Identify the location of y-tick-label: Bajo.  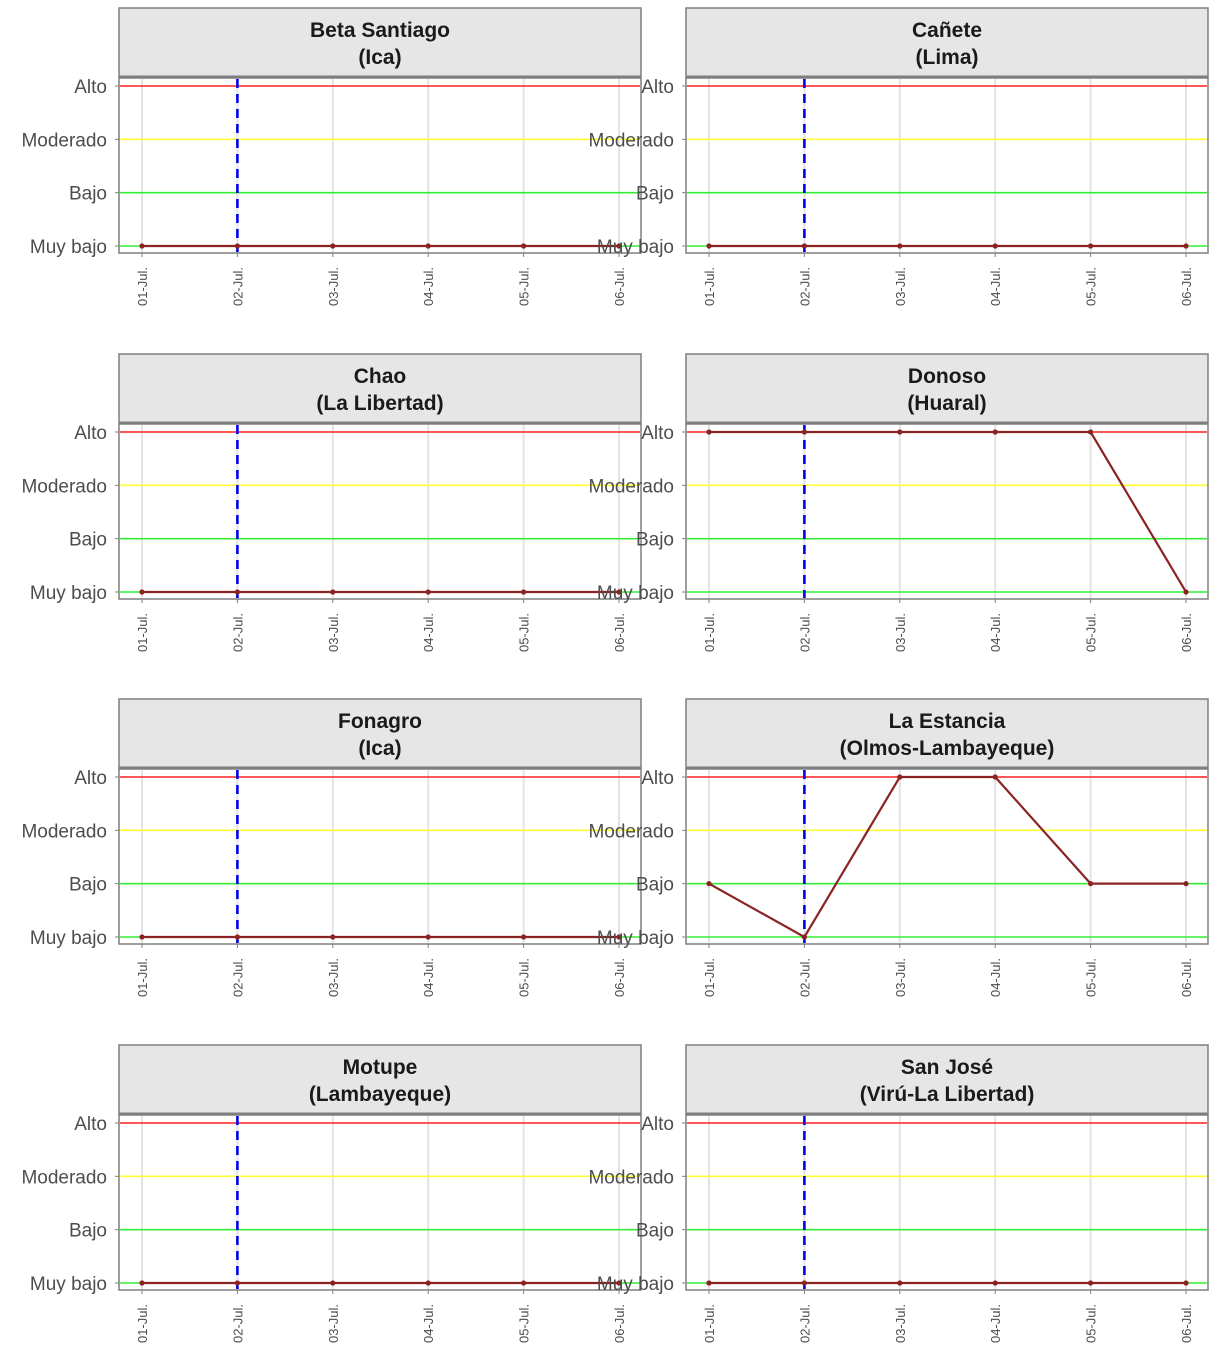
(88, 194).